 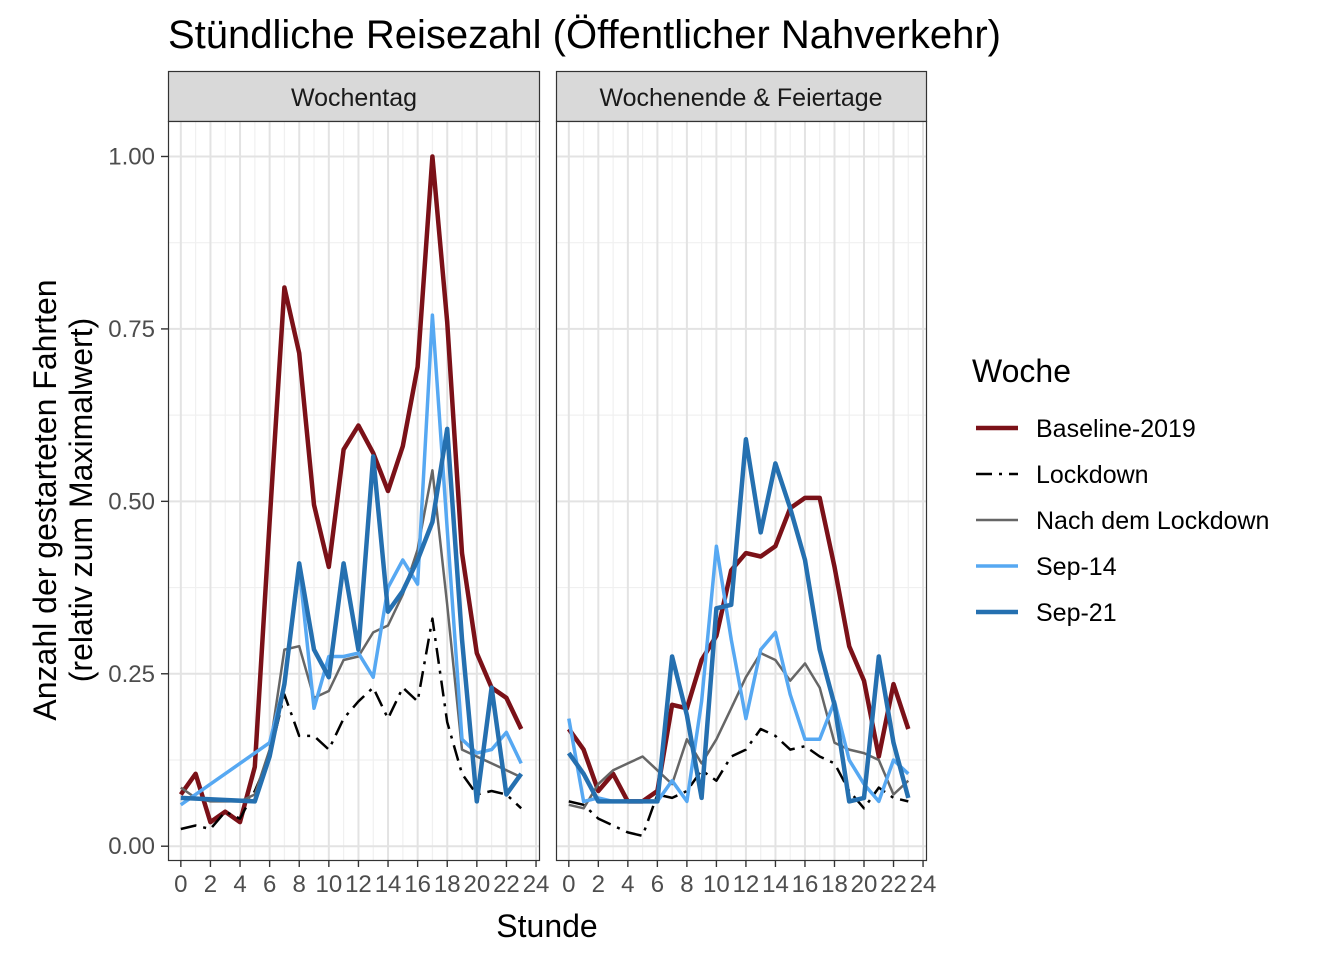 What do you see at coordinates (131, 156) in the screenshot?
I see `y-tick-label: 1.00` at bounding box center [131, 156].